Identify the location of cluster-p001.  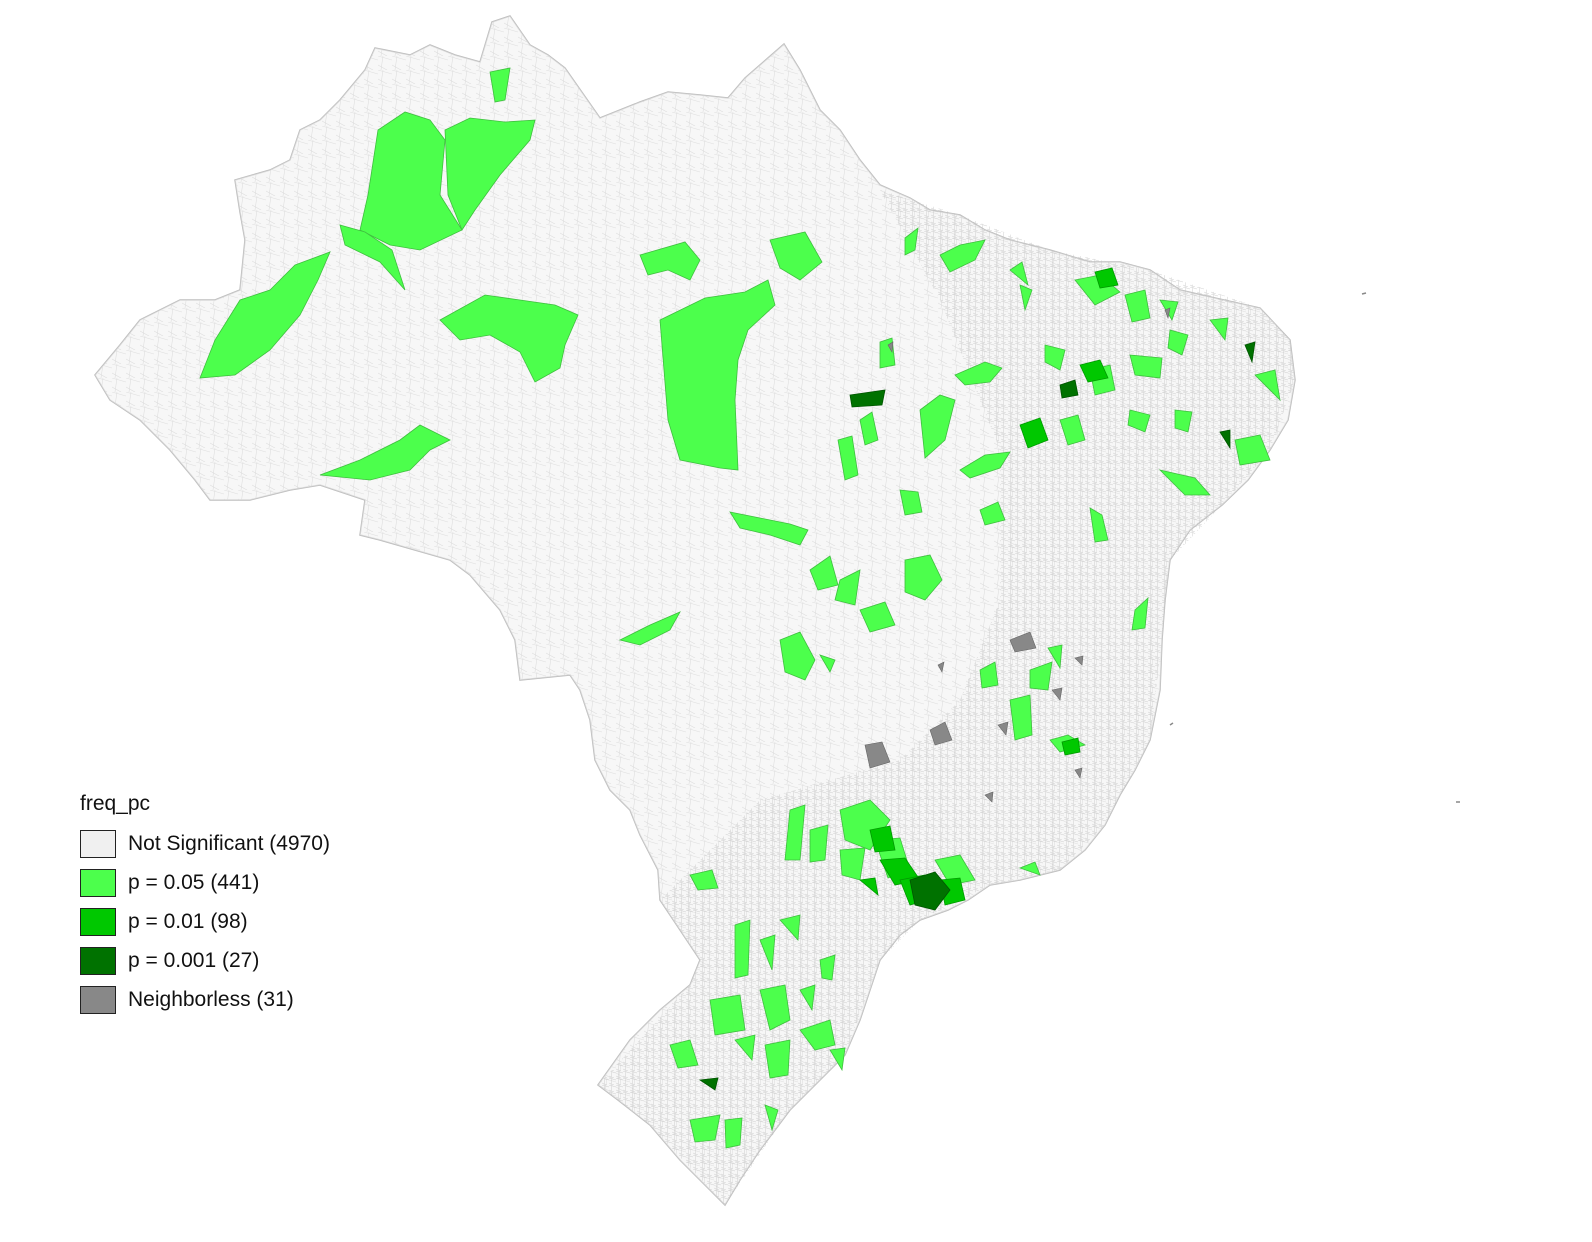
(989, 586).